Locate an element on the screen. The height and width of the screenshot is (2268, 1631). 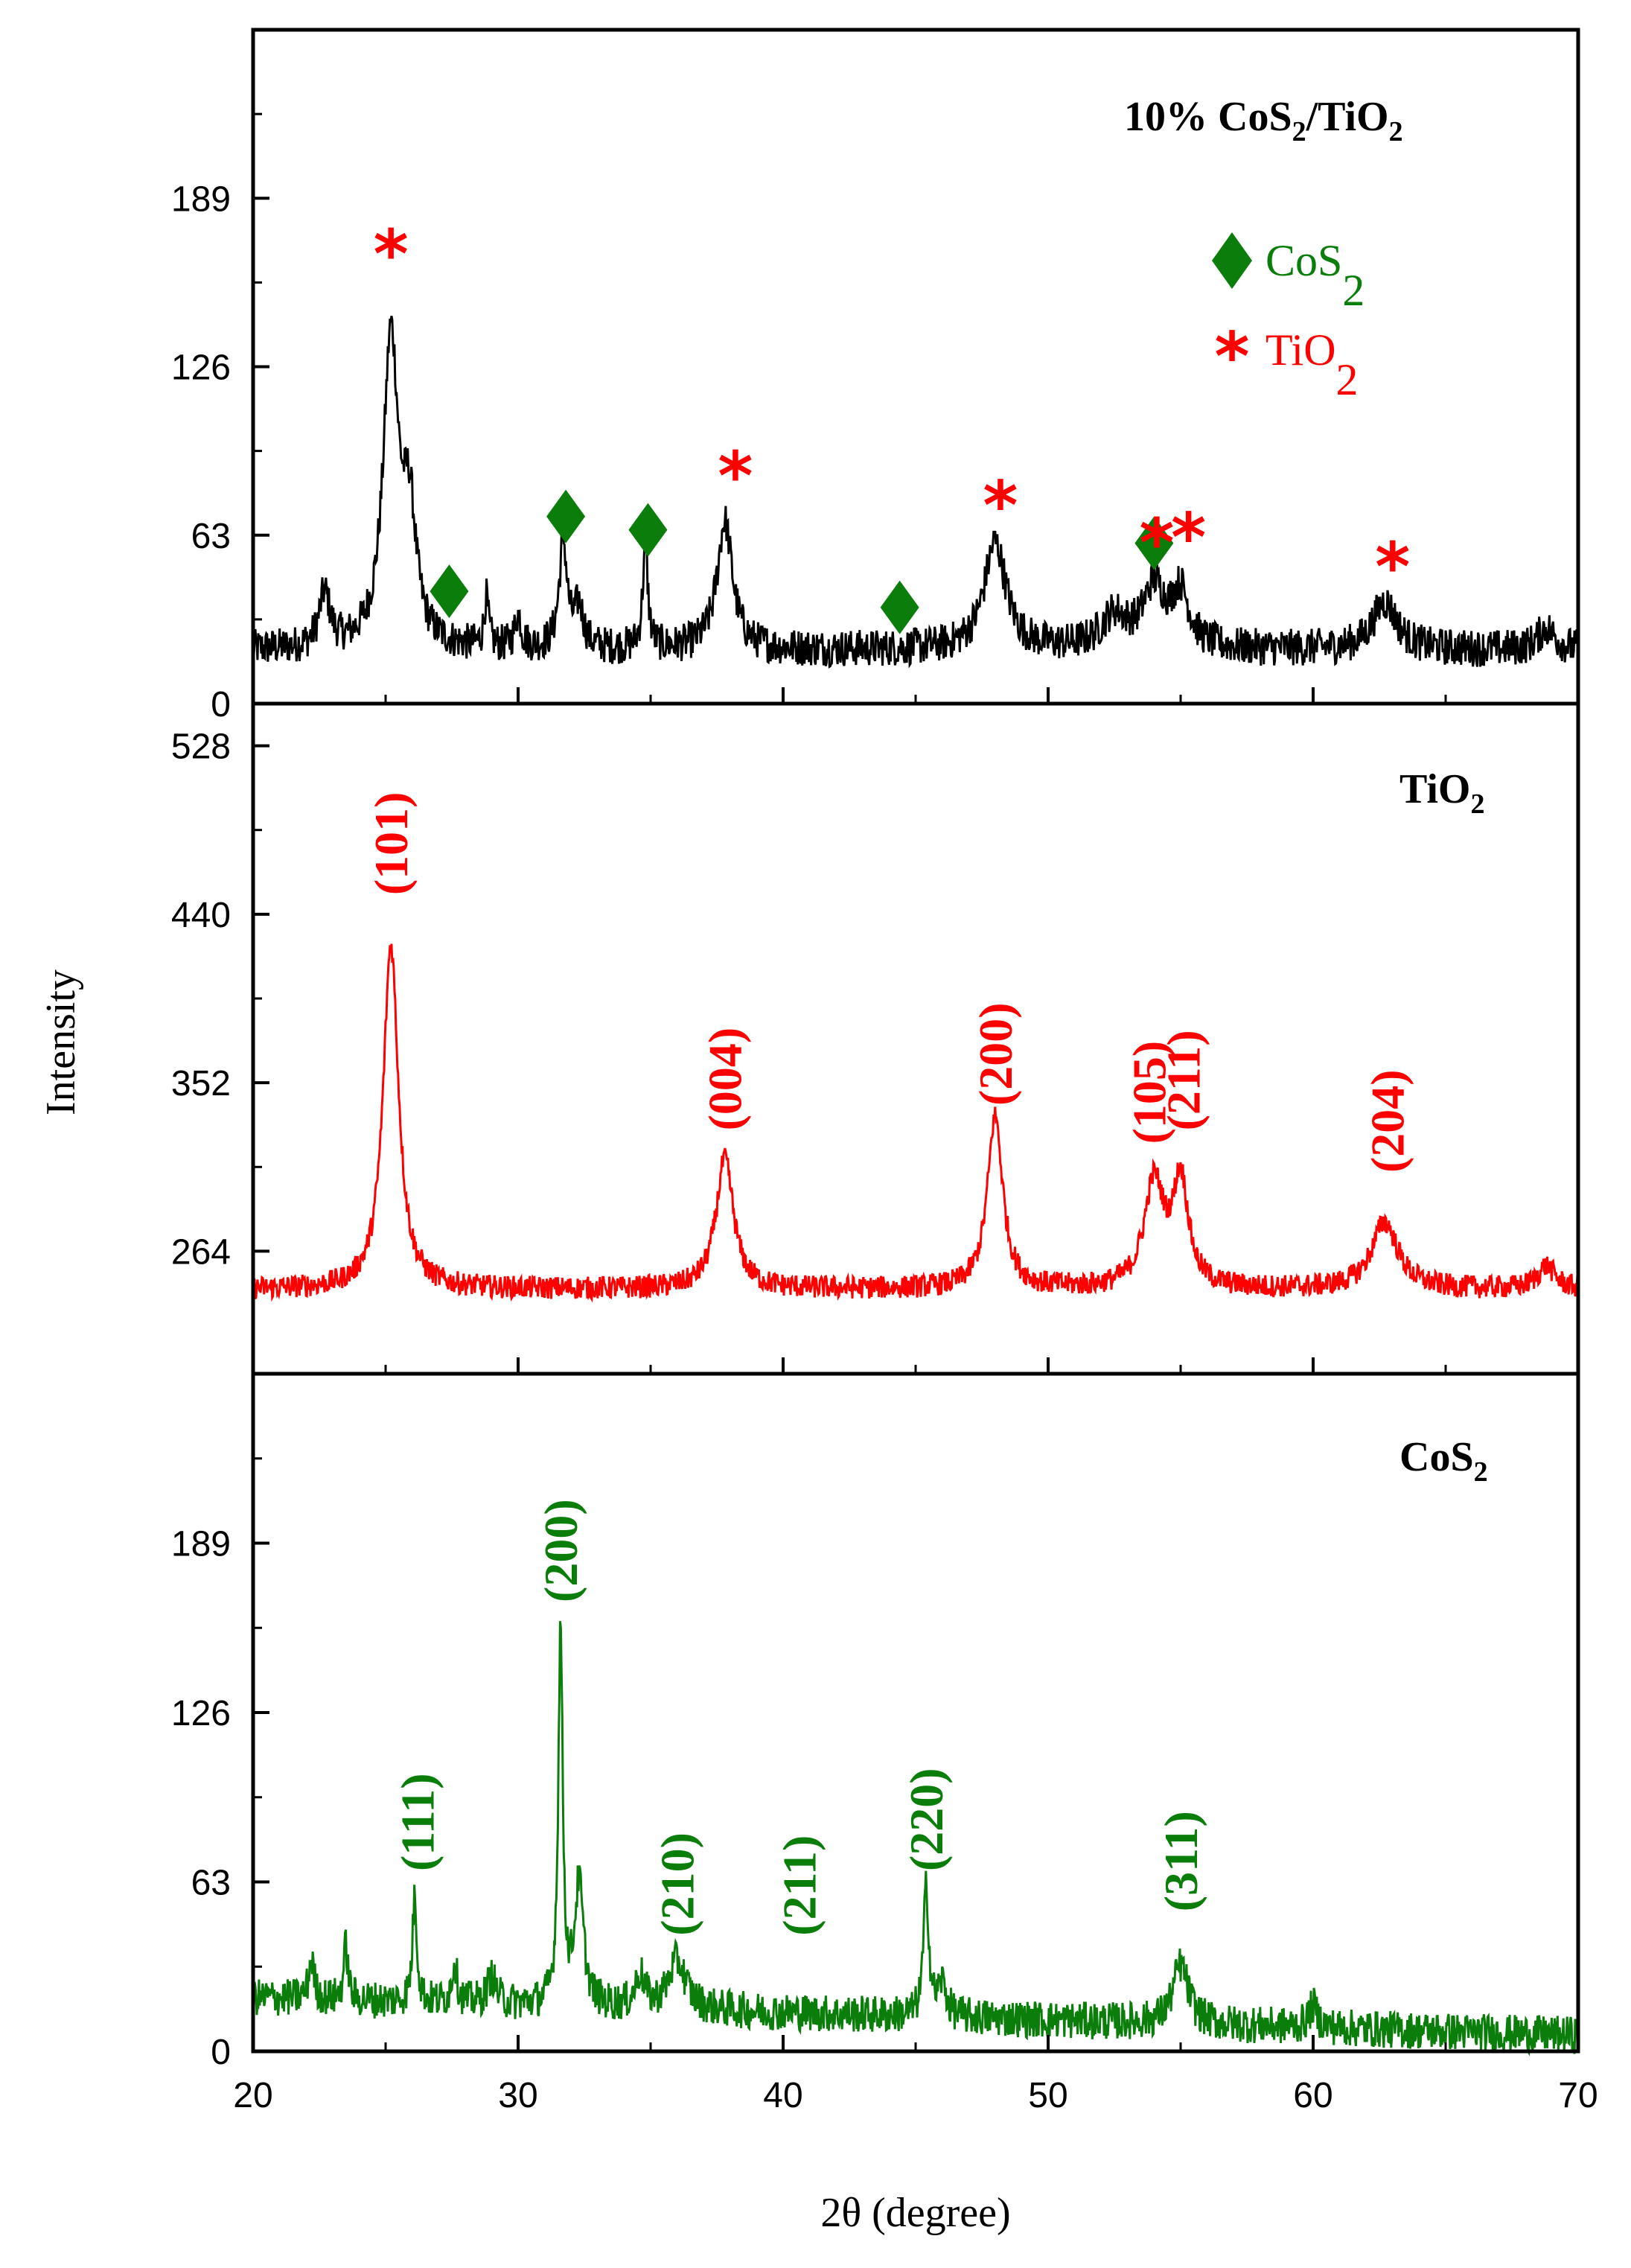
peak-label-cos2-4: (220) is located at coordinates (926, 1819).